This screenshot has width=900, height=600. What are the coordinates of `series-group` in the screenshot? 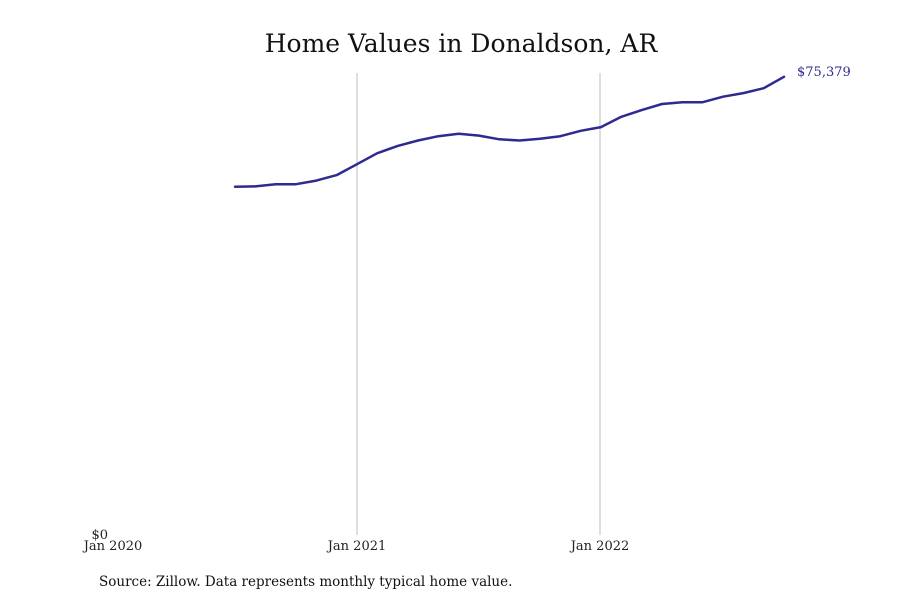 It's located at (509, 131).